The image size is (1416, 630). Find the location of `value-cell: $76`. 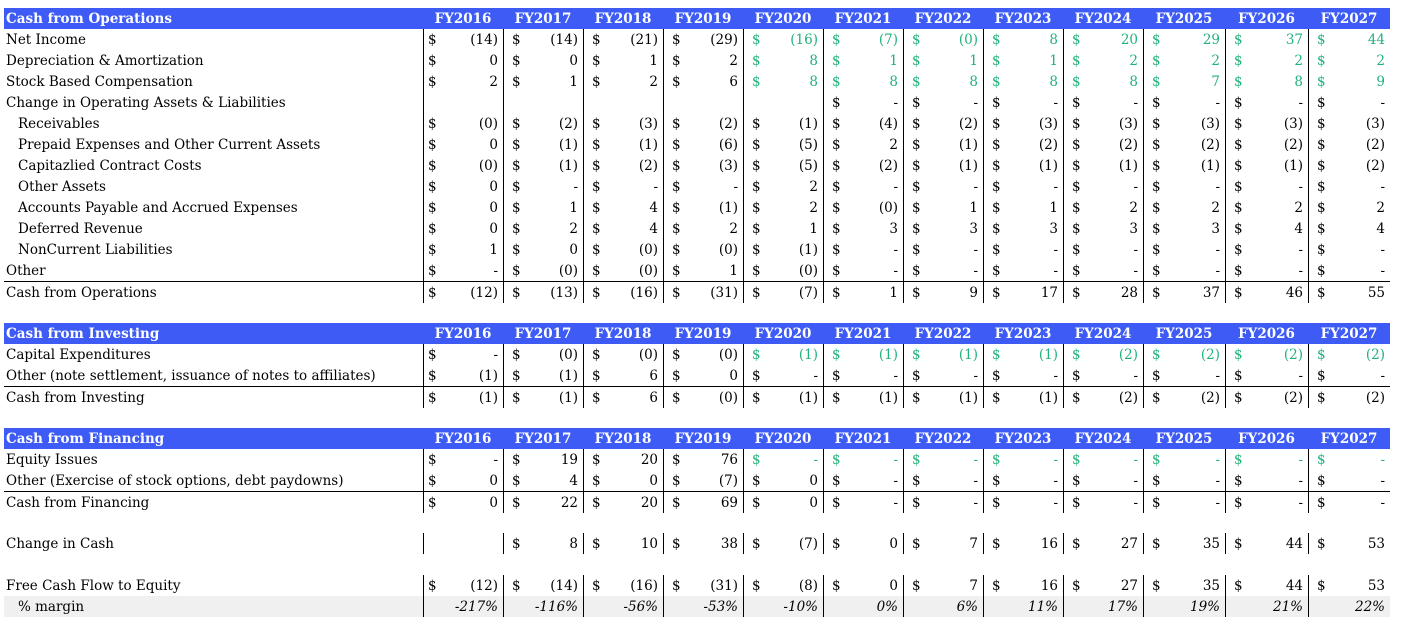

value-cell: $76 is located at coordinates (703, 459).